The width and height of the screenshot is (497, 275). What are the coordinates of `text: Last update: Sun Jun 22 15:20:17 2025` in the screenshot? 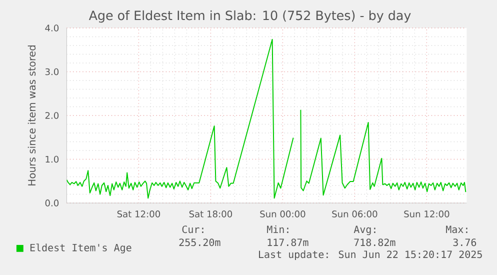 It's located at (370, 255).